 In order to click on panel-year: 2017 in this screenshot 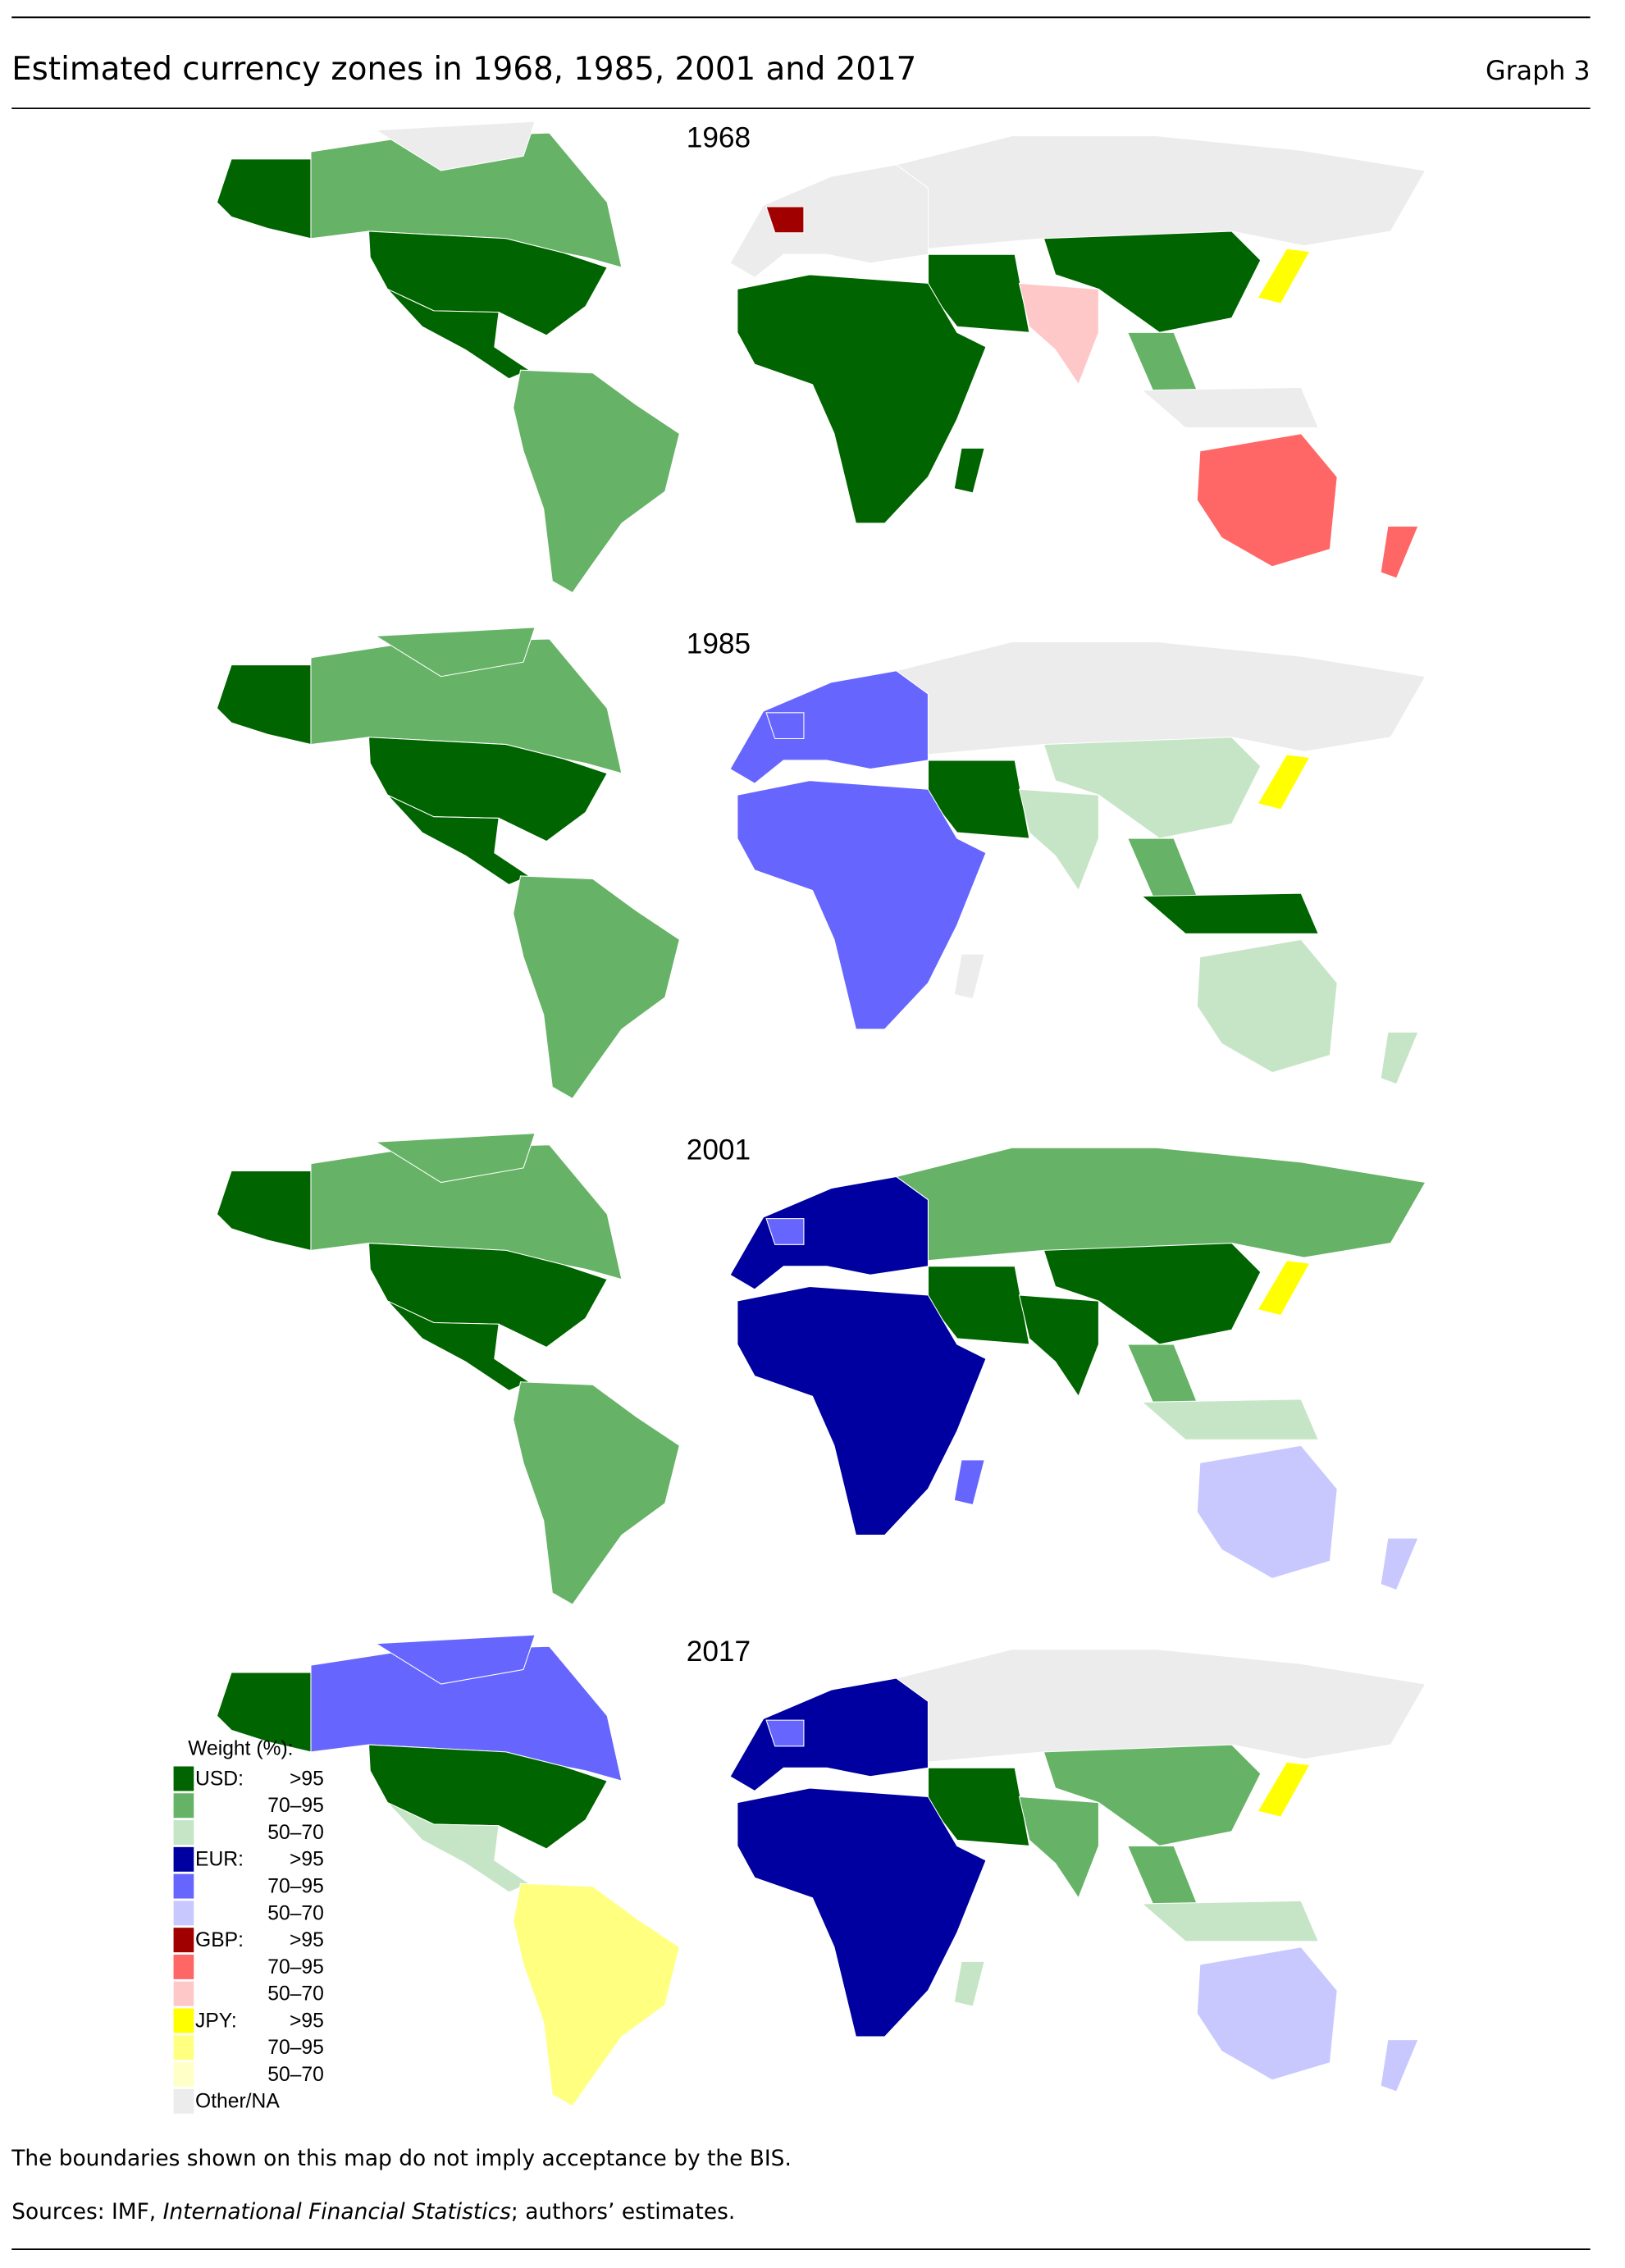, I will do `click(719, 1652)`.